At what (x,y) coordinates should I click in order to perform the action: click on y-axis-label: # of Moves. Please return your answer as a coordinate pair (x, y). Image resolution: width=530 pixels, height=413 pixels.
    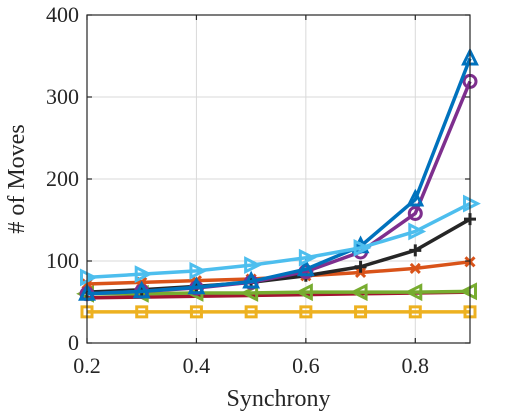
    Looking at the image, I should click on (17, 178).